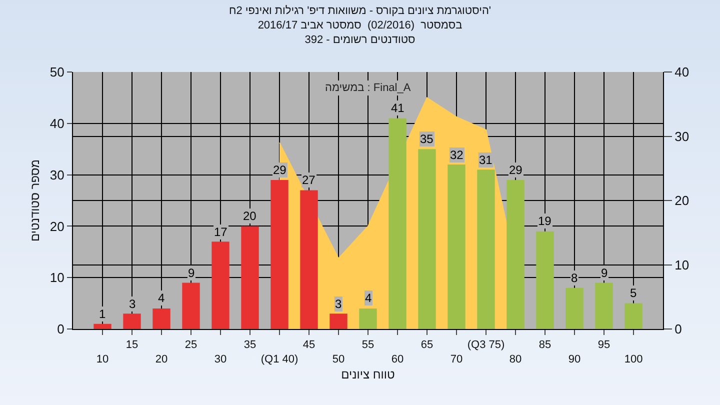 This screenshot has height=405, width=720. Describe the element at coordinates (515, 360) in the screenshot. I see `x-tick-label: 80` at that location.